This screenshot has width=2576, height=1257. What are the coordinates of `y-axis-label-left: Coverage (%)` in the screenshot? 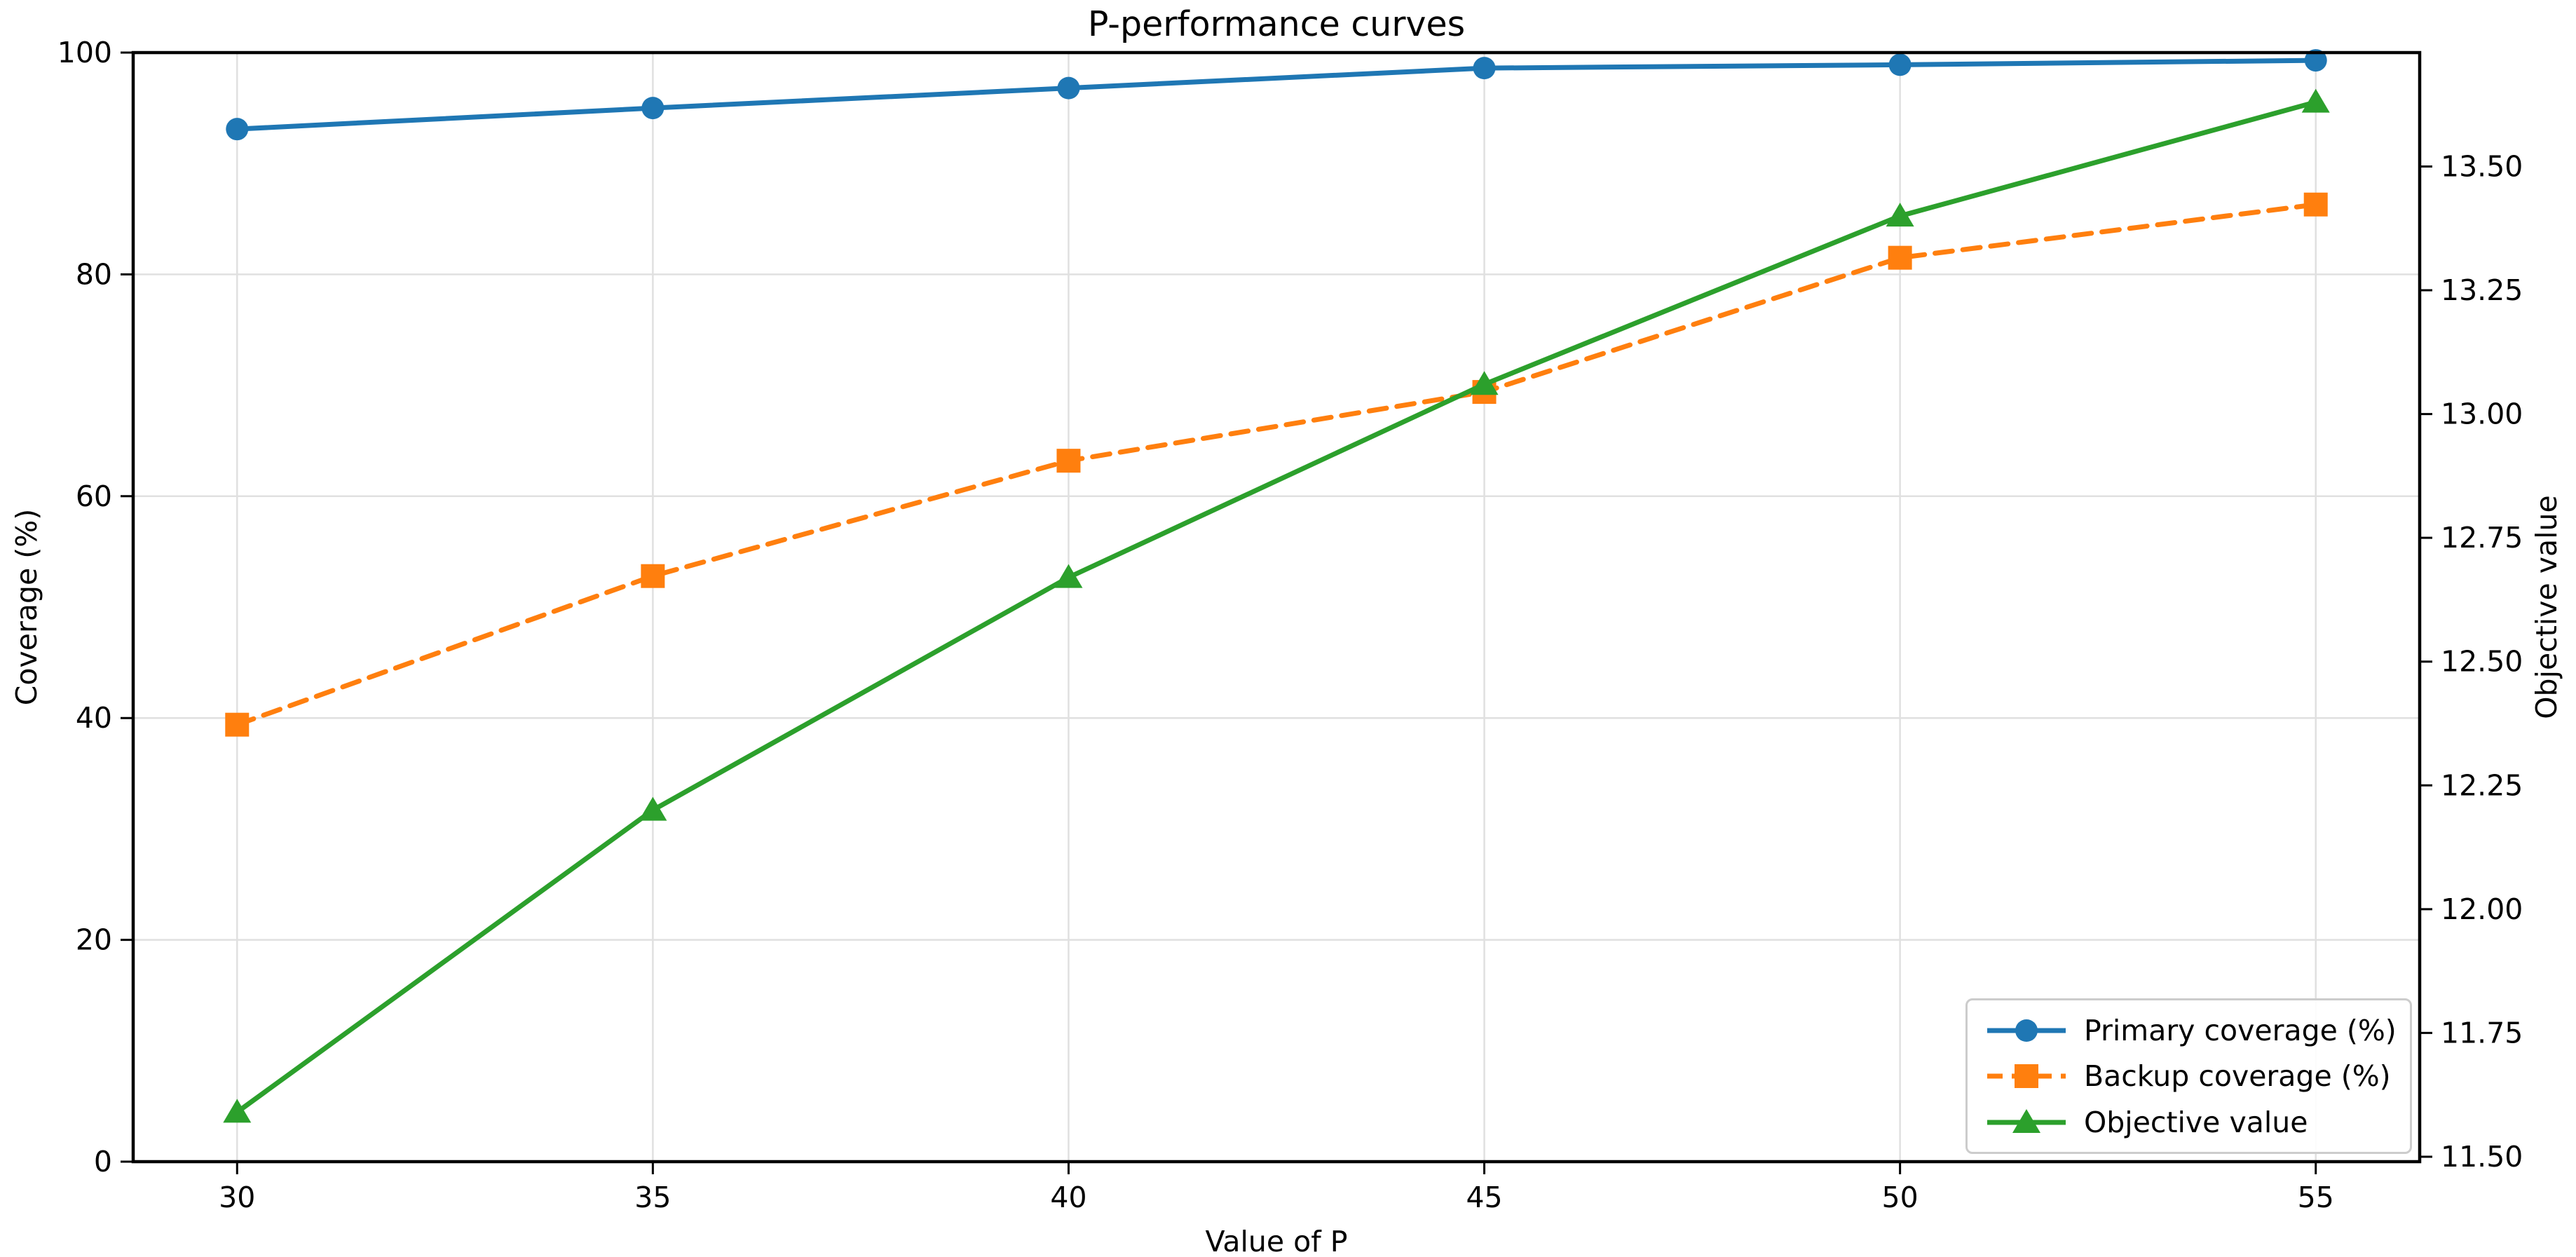 It's located at (27, 607).